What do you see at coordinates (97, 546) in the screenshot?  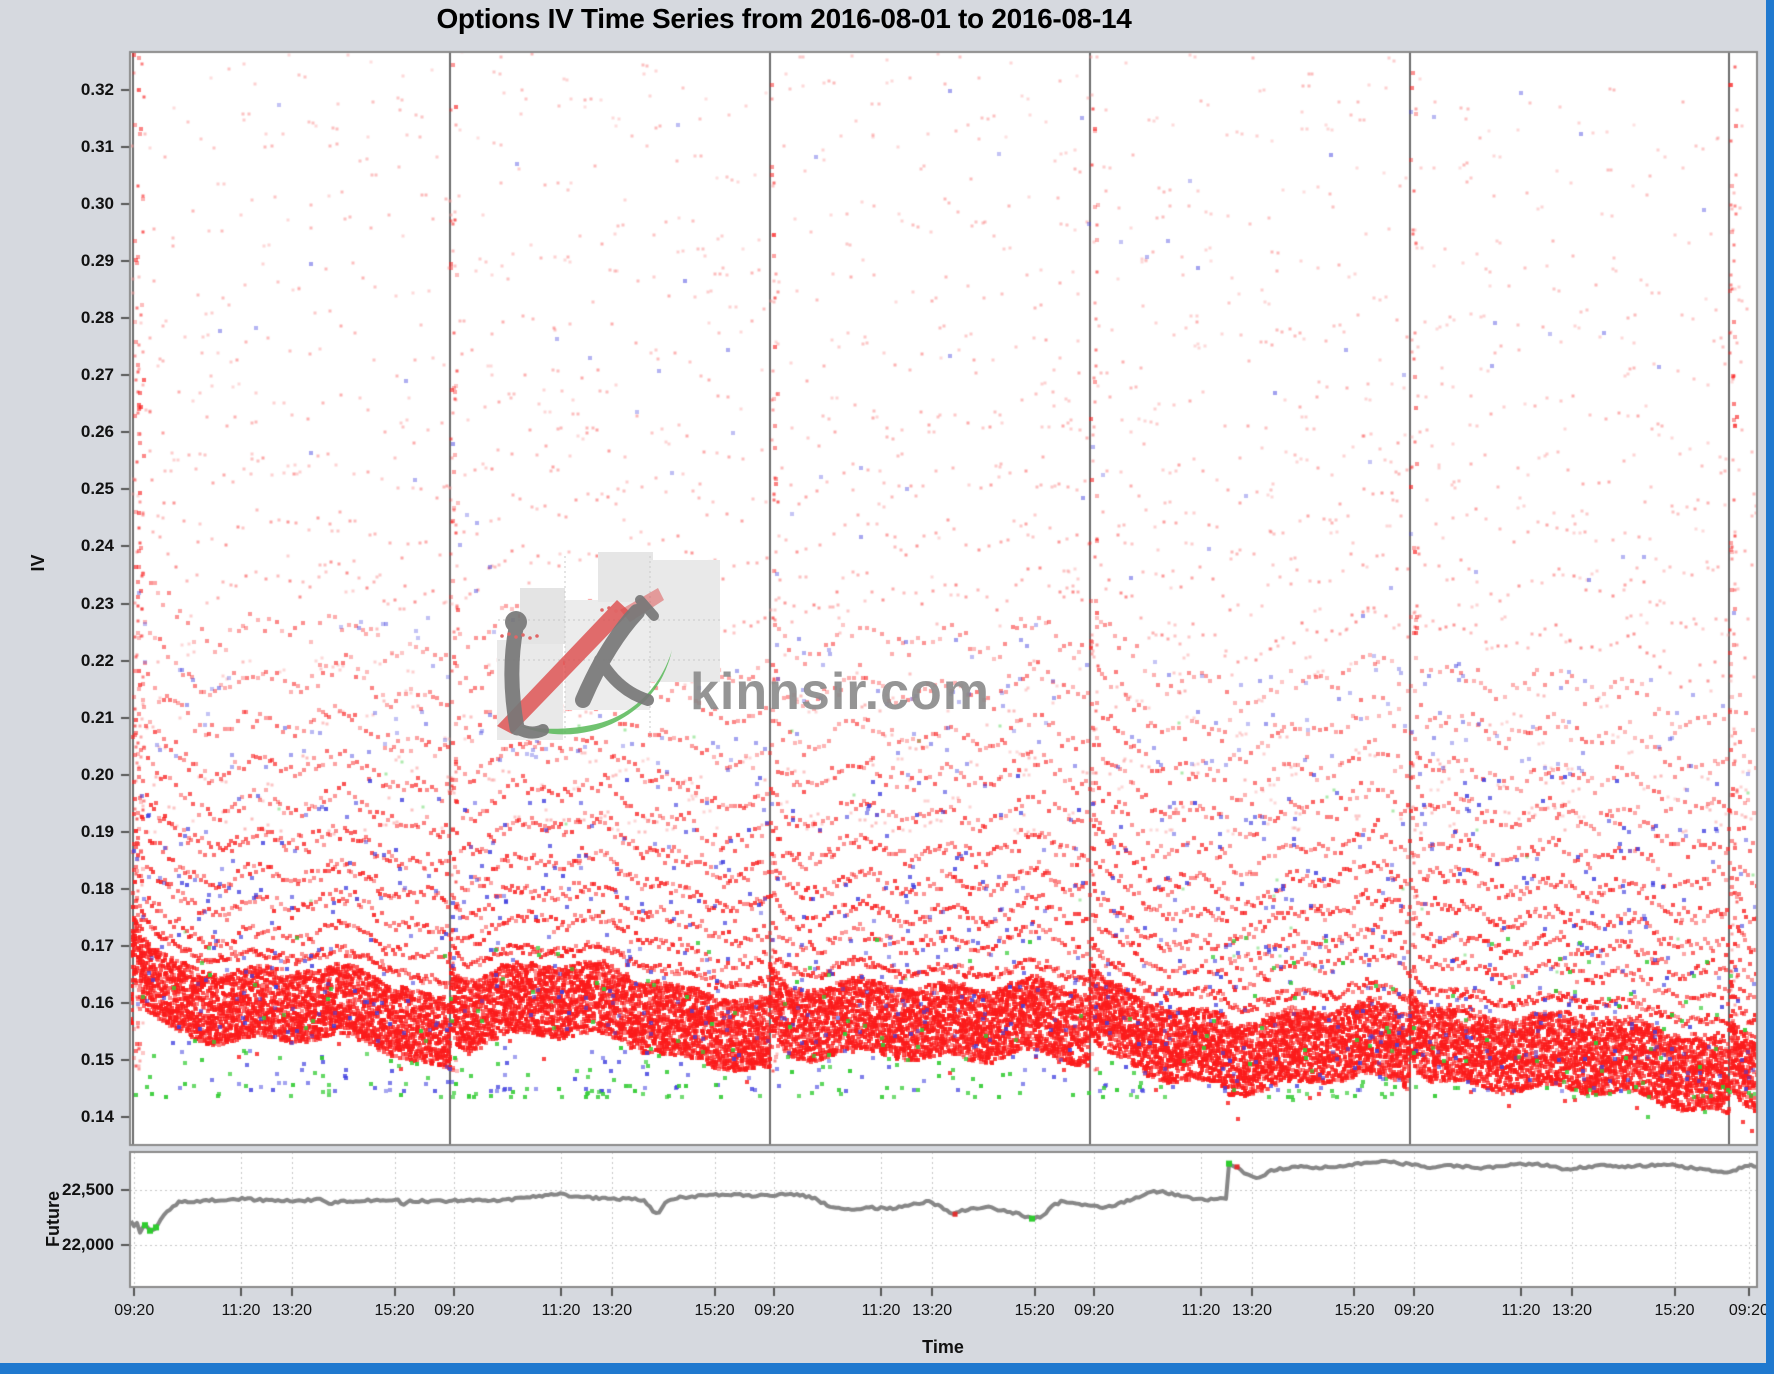 I see `y-axis-tick-label: 0.24` at bounding box center [97, 546].